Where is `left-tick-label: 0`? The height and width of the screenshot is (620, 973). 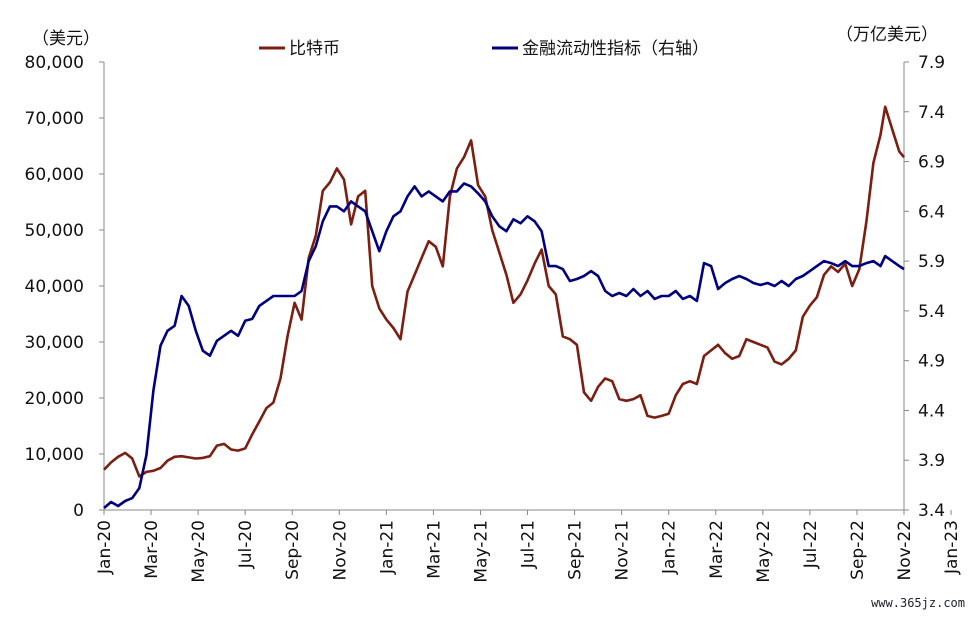
left-tick-label: 0 is located at coordinates (78, 511).